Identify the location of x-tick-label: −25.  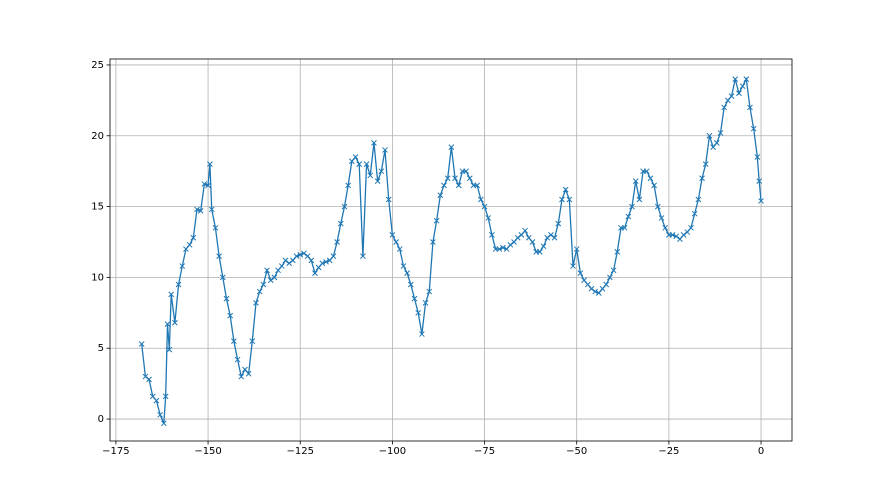
(668, 451).